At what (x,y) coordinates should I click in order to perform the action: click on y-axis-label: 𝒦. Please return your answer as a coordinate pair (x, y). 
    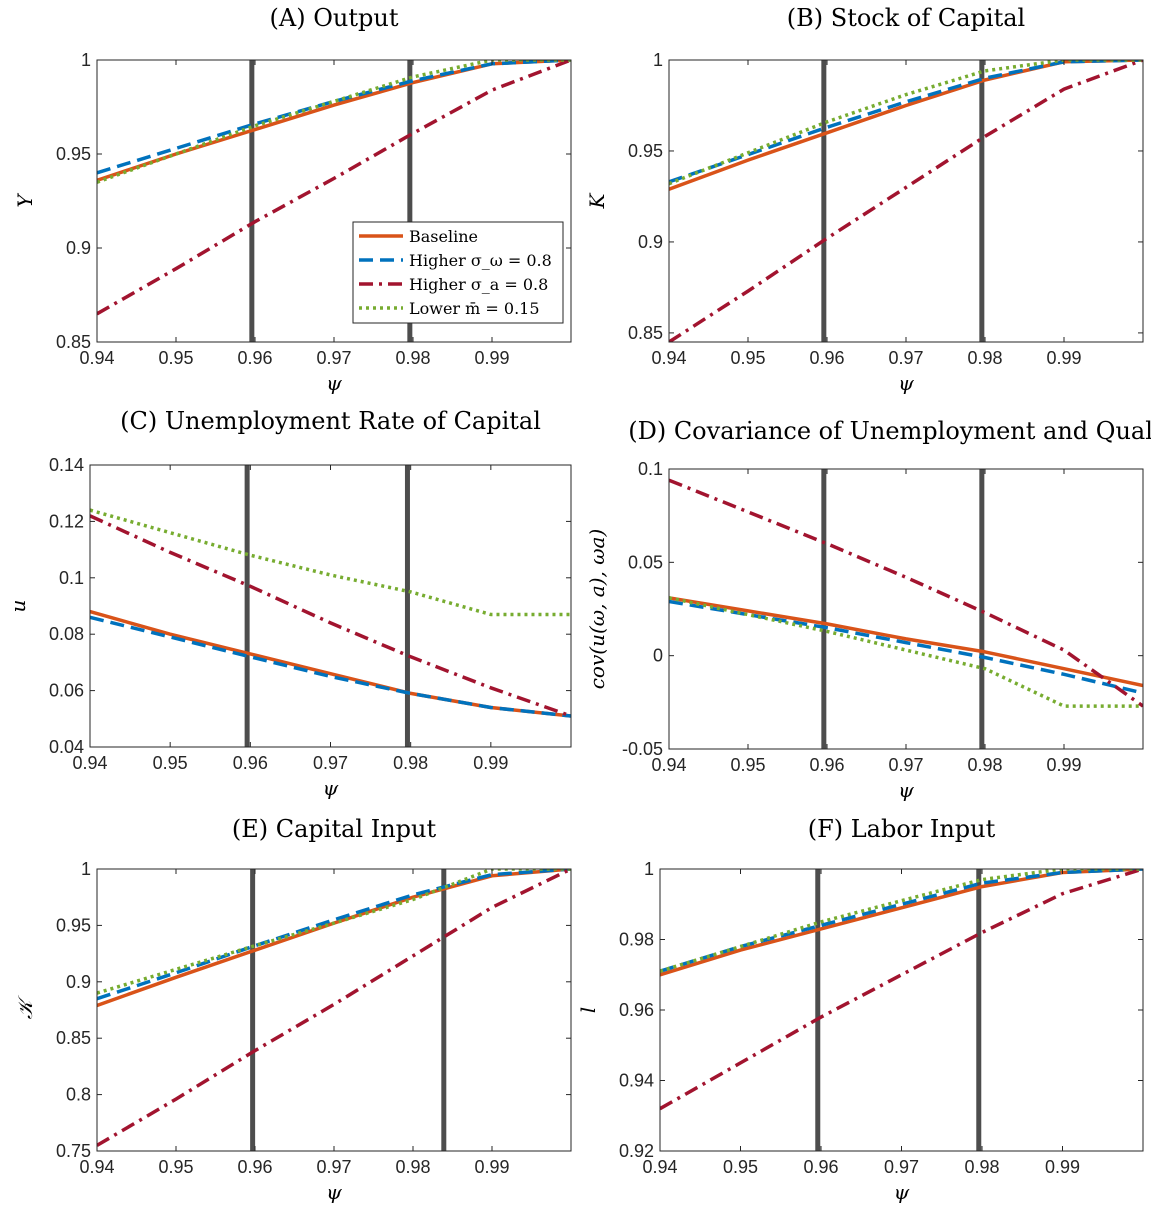
    Looking at the image, I should click on (25, 1006).